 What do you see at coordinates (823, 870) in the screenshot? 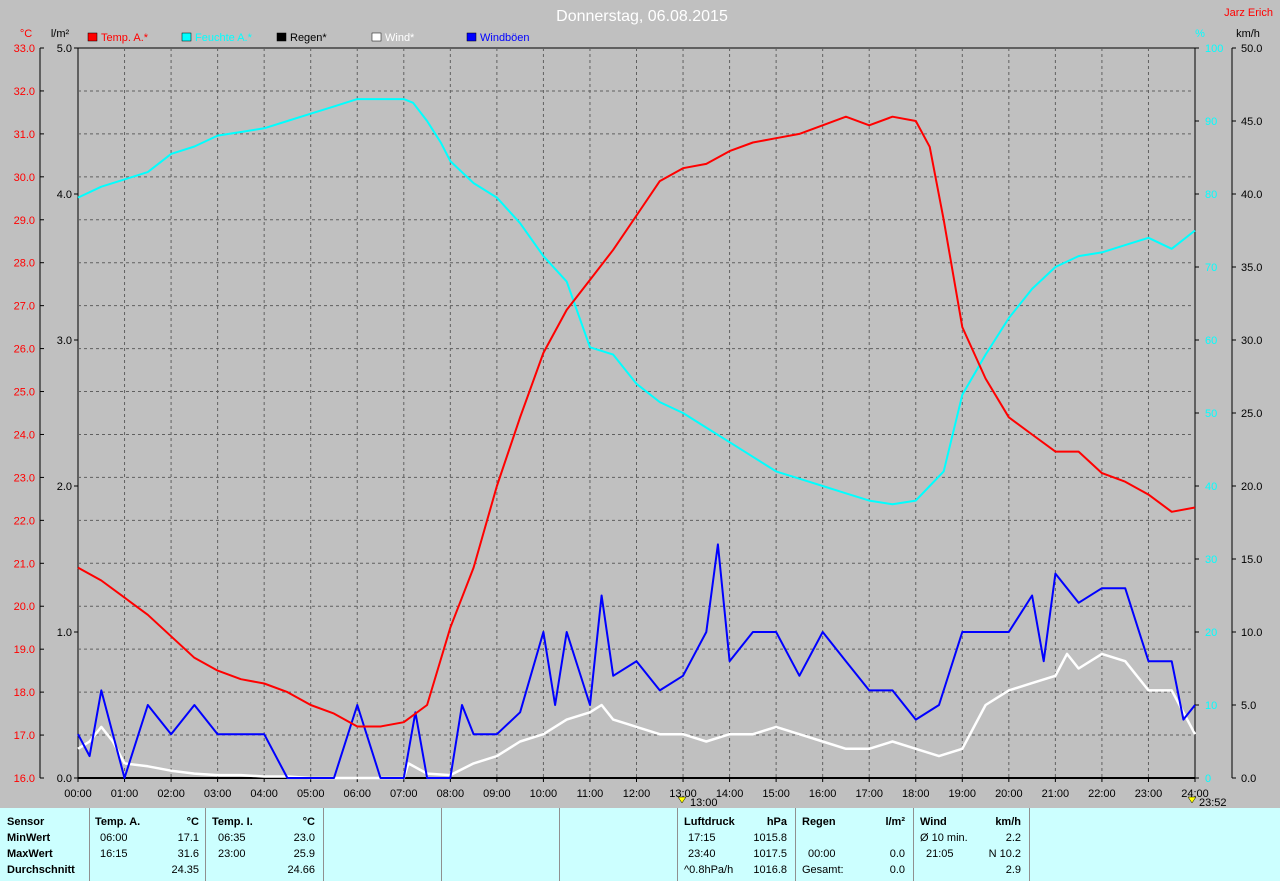
I see `rain-total-label: Gesamt:` at bounding box center [823, 870].